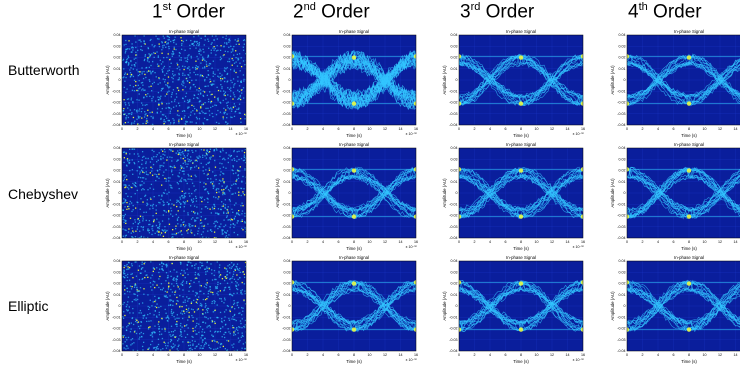  Describe the element at coordinates (184, 355) in the screenshot. I see `x-tick-label: 8` at that location.